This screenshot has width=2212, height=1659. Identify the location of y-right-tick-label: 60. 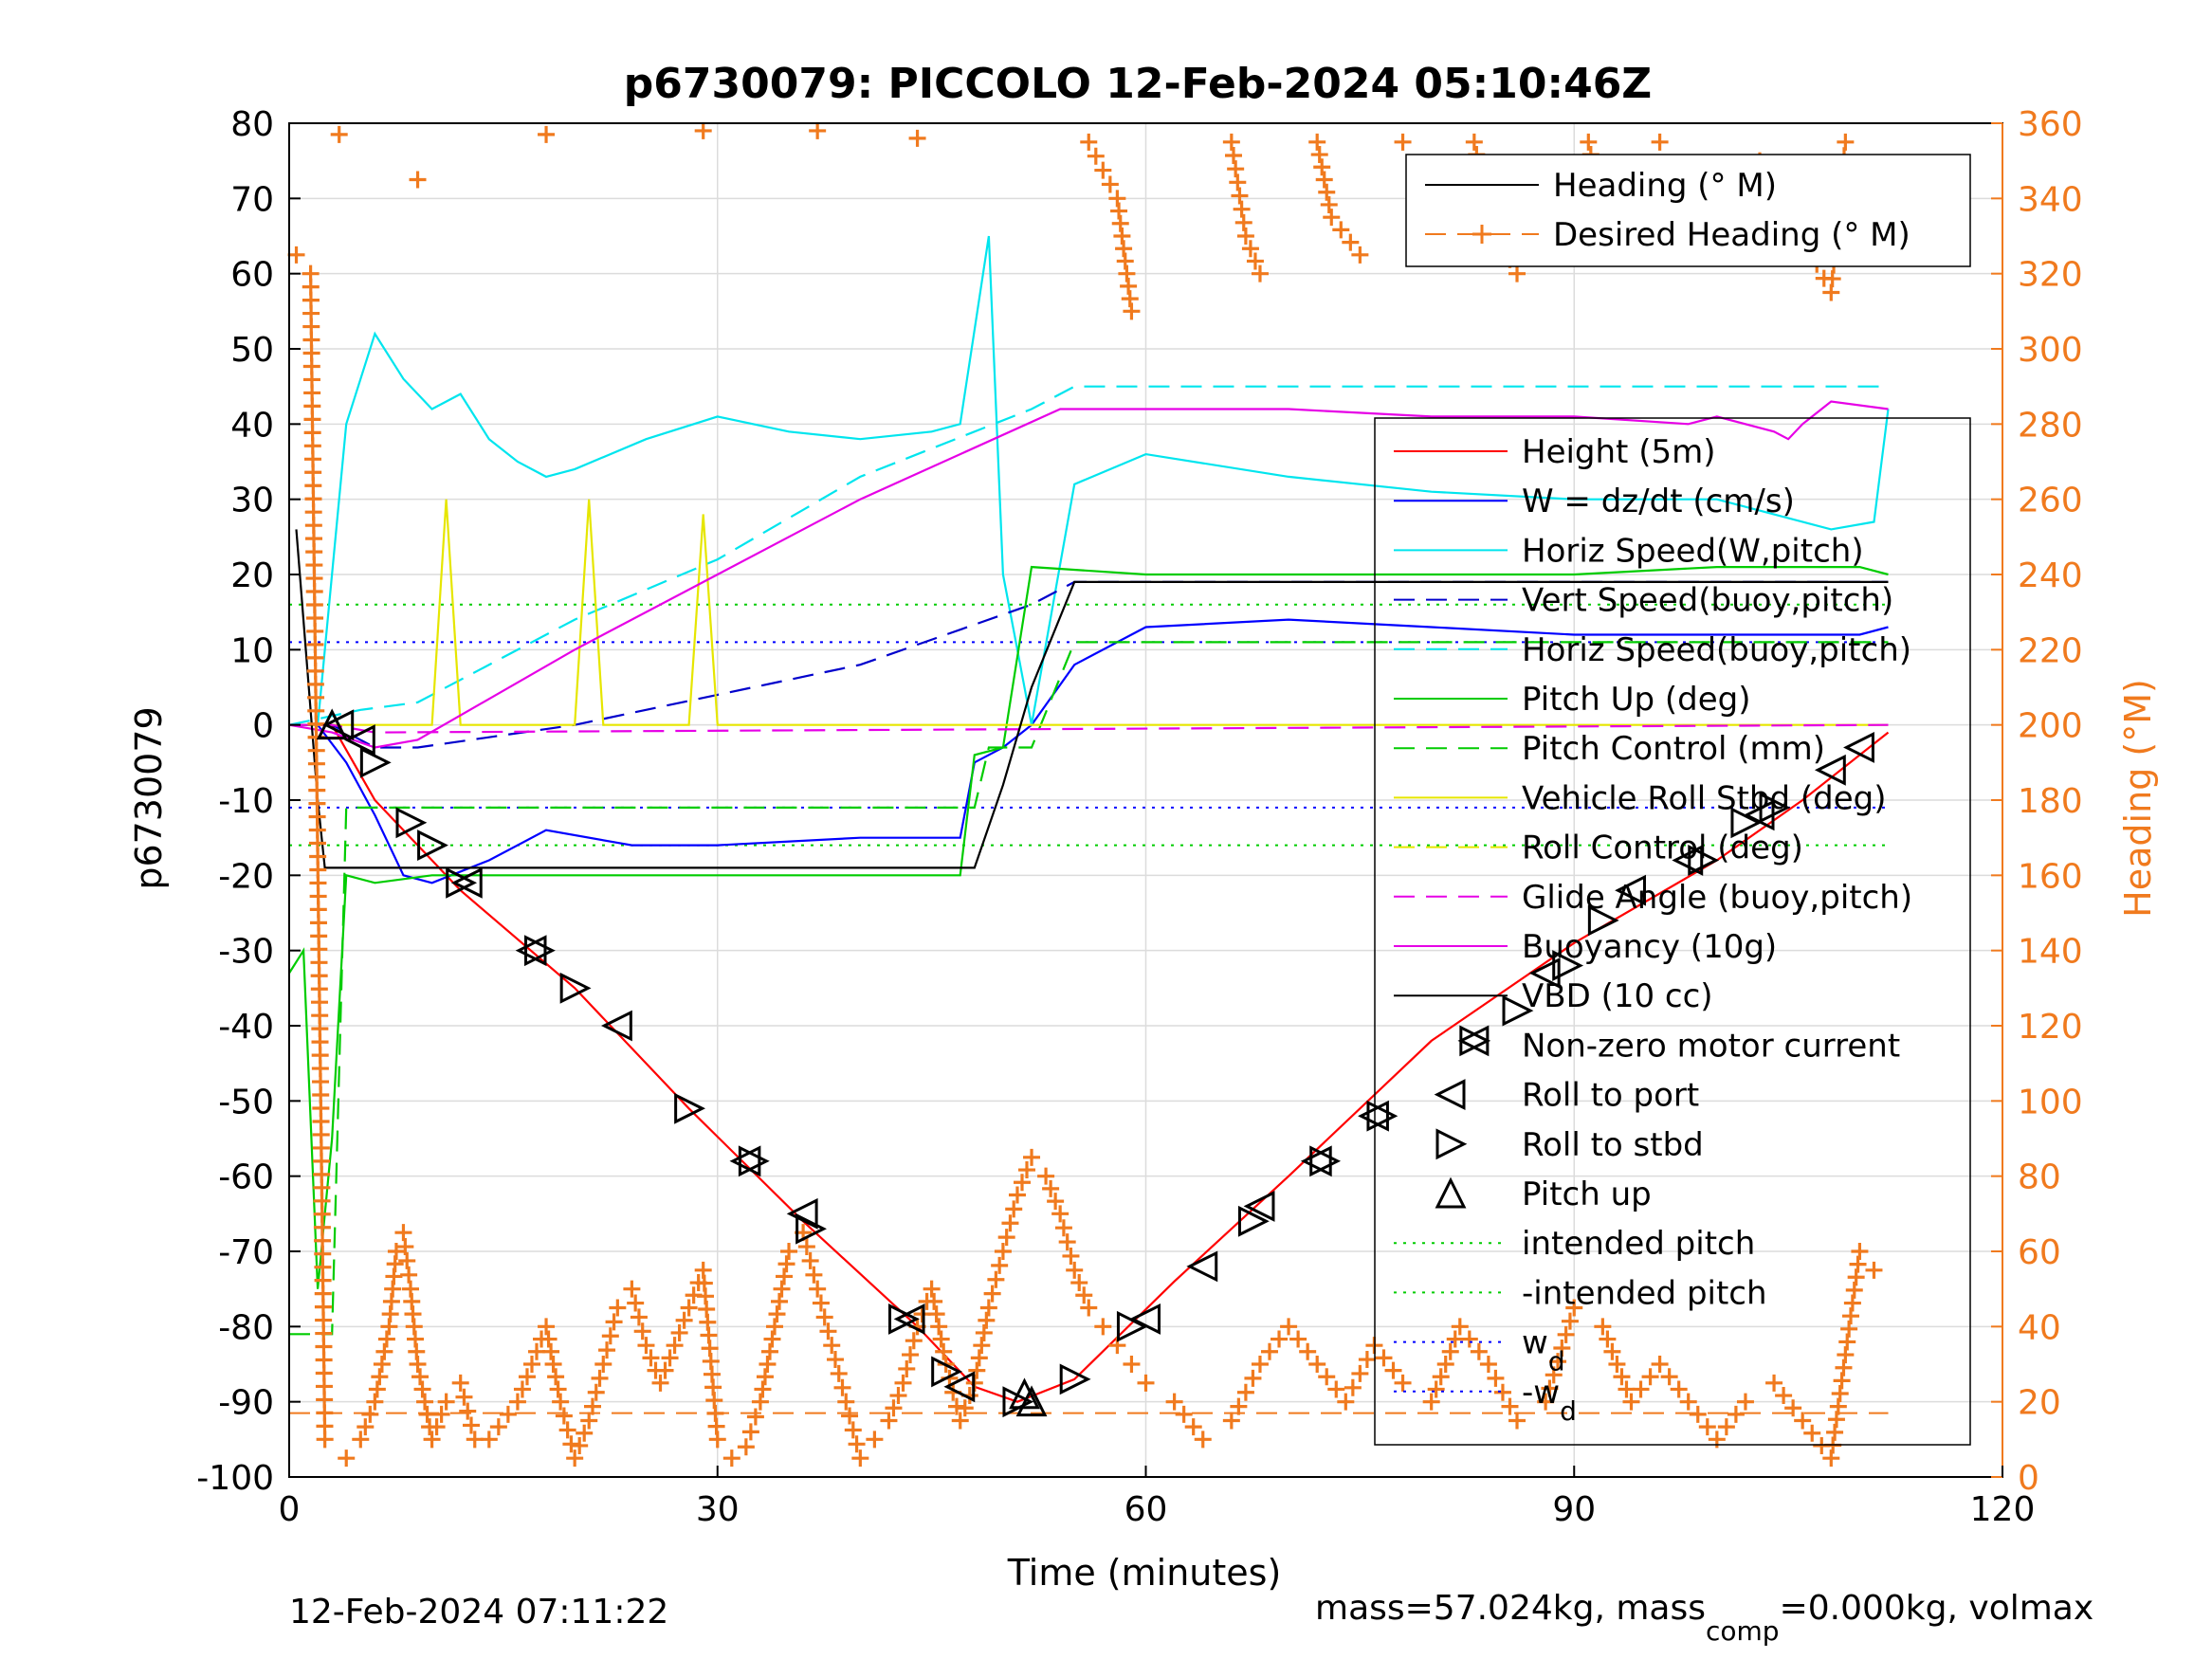
(2039, 1252).